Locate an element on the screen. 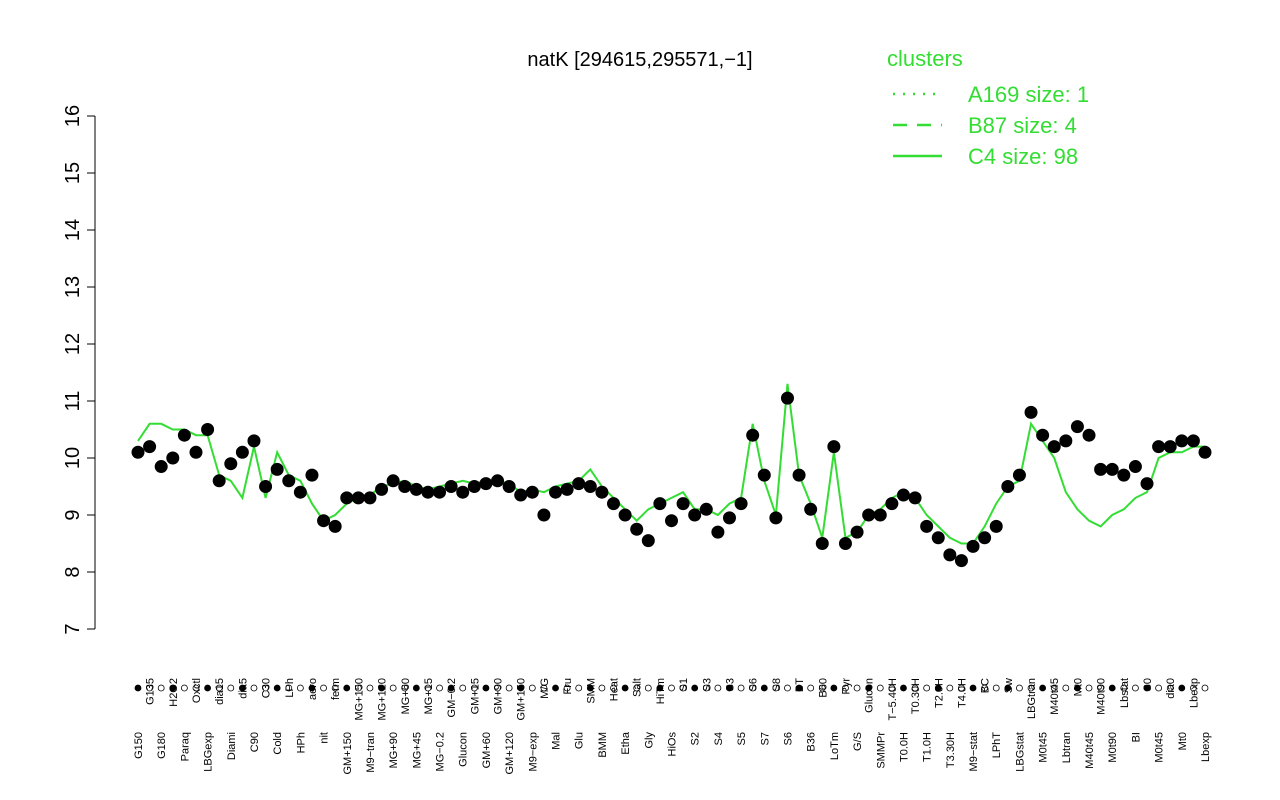  x-tick-label: BI is located at coordinates (1136, 737).